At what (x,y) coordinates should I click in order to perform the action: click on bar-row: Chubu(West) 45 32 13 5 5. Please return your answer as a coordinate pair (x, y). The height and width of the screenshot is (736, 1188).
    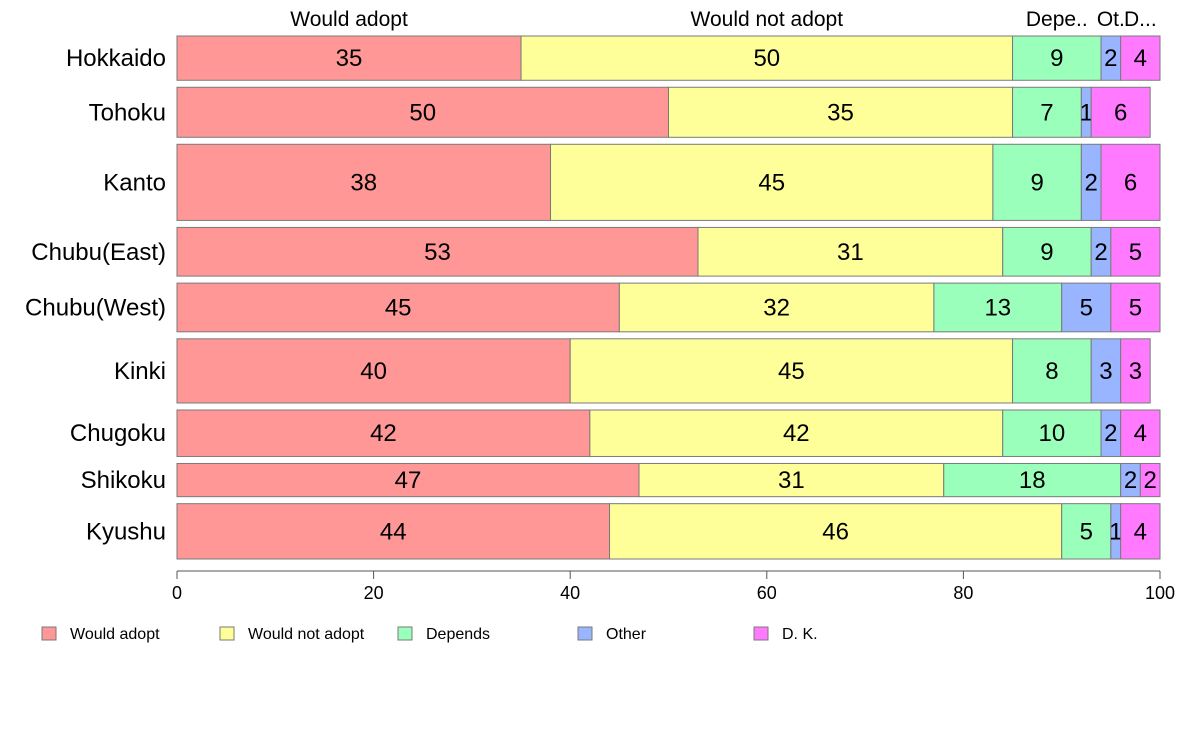
    Looking at the image, I should click on (593, 307).